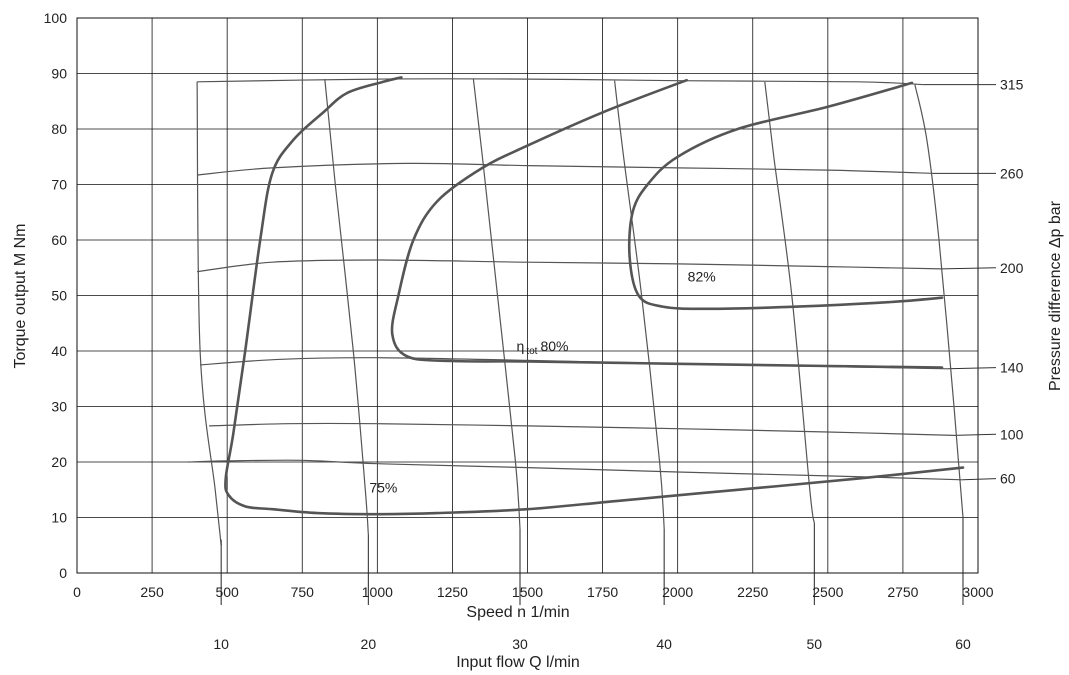  What do you see at coordinates (602, 592) in the screenshot?
I see `x-tick-label-7: 1750` at bounding box center [602, 592].